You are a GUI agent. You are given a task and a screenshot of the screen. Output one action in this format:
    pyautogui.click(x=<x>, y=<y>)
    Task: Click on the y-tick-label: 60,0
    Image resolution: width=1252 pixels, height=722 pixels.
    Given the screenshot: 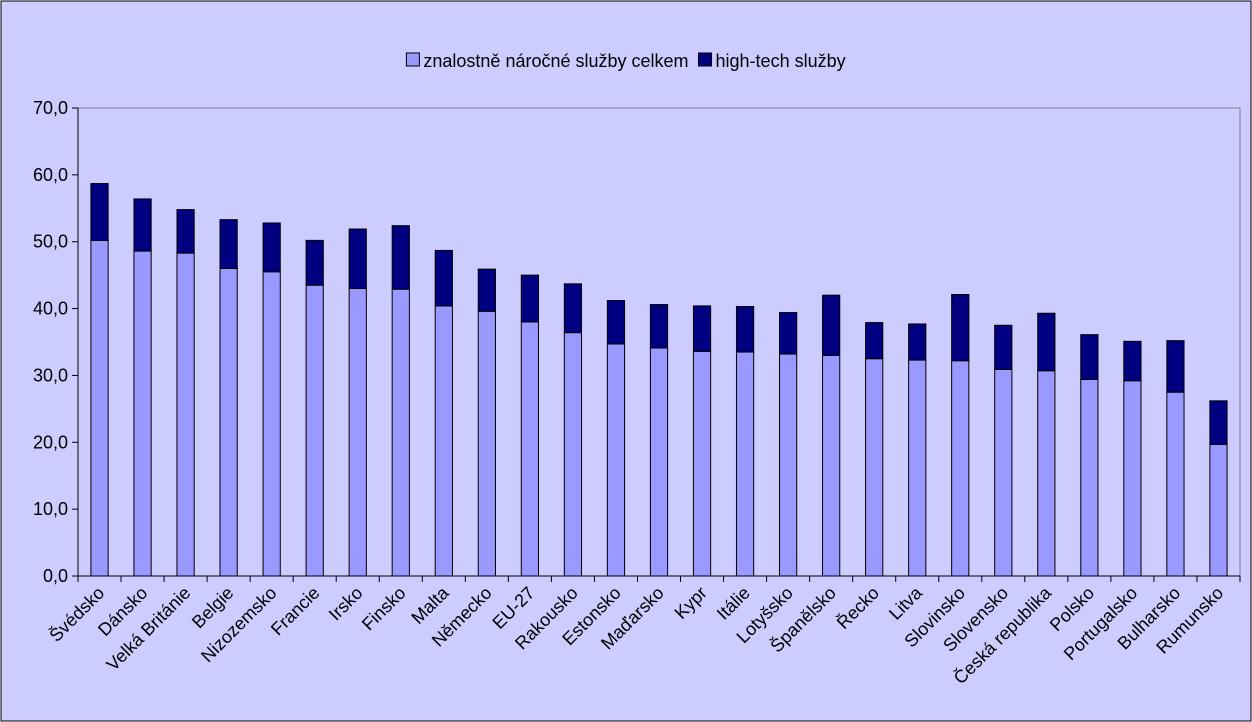 What is the action you would take?
    pyautogui.click(x=50, y=175)
    